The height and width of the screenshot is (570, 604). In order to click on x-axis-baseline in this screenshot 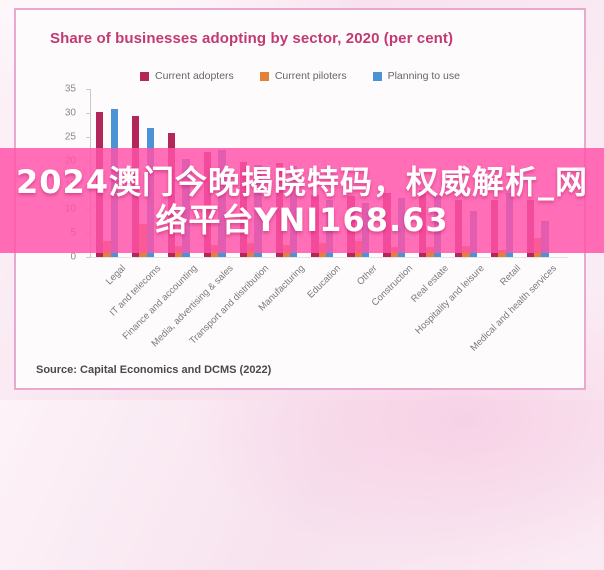, I will do `click(329, 257)`.